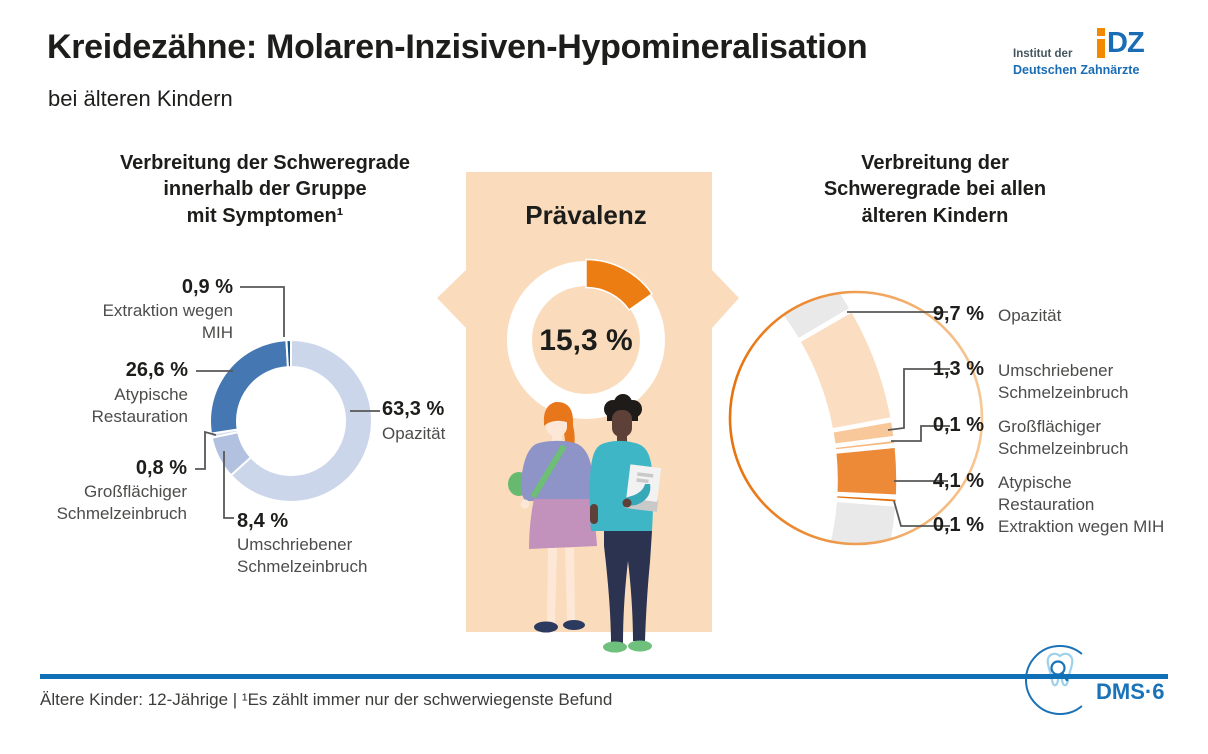  What do you see at coordinates (139, 405) in the screenshot?
I see `left-label-atypische-name: Atypische Restauration` at bounding box center [139, 405].